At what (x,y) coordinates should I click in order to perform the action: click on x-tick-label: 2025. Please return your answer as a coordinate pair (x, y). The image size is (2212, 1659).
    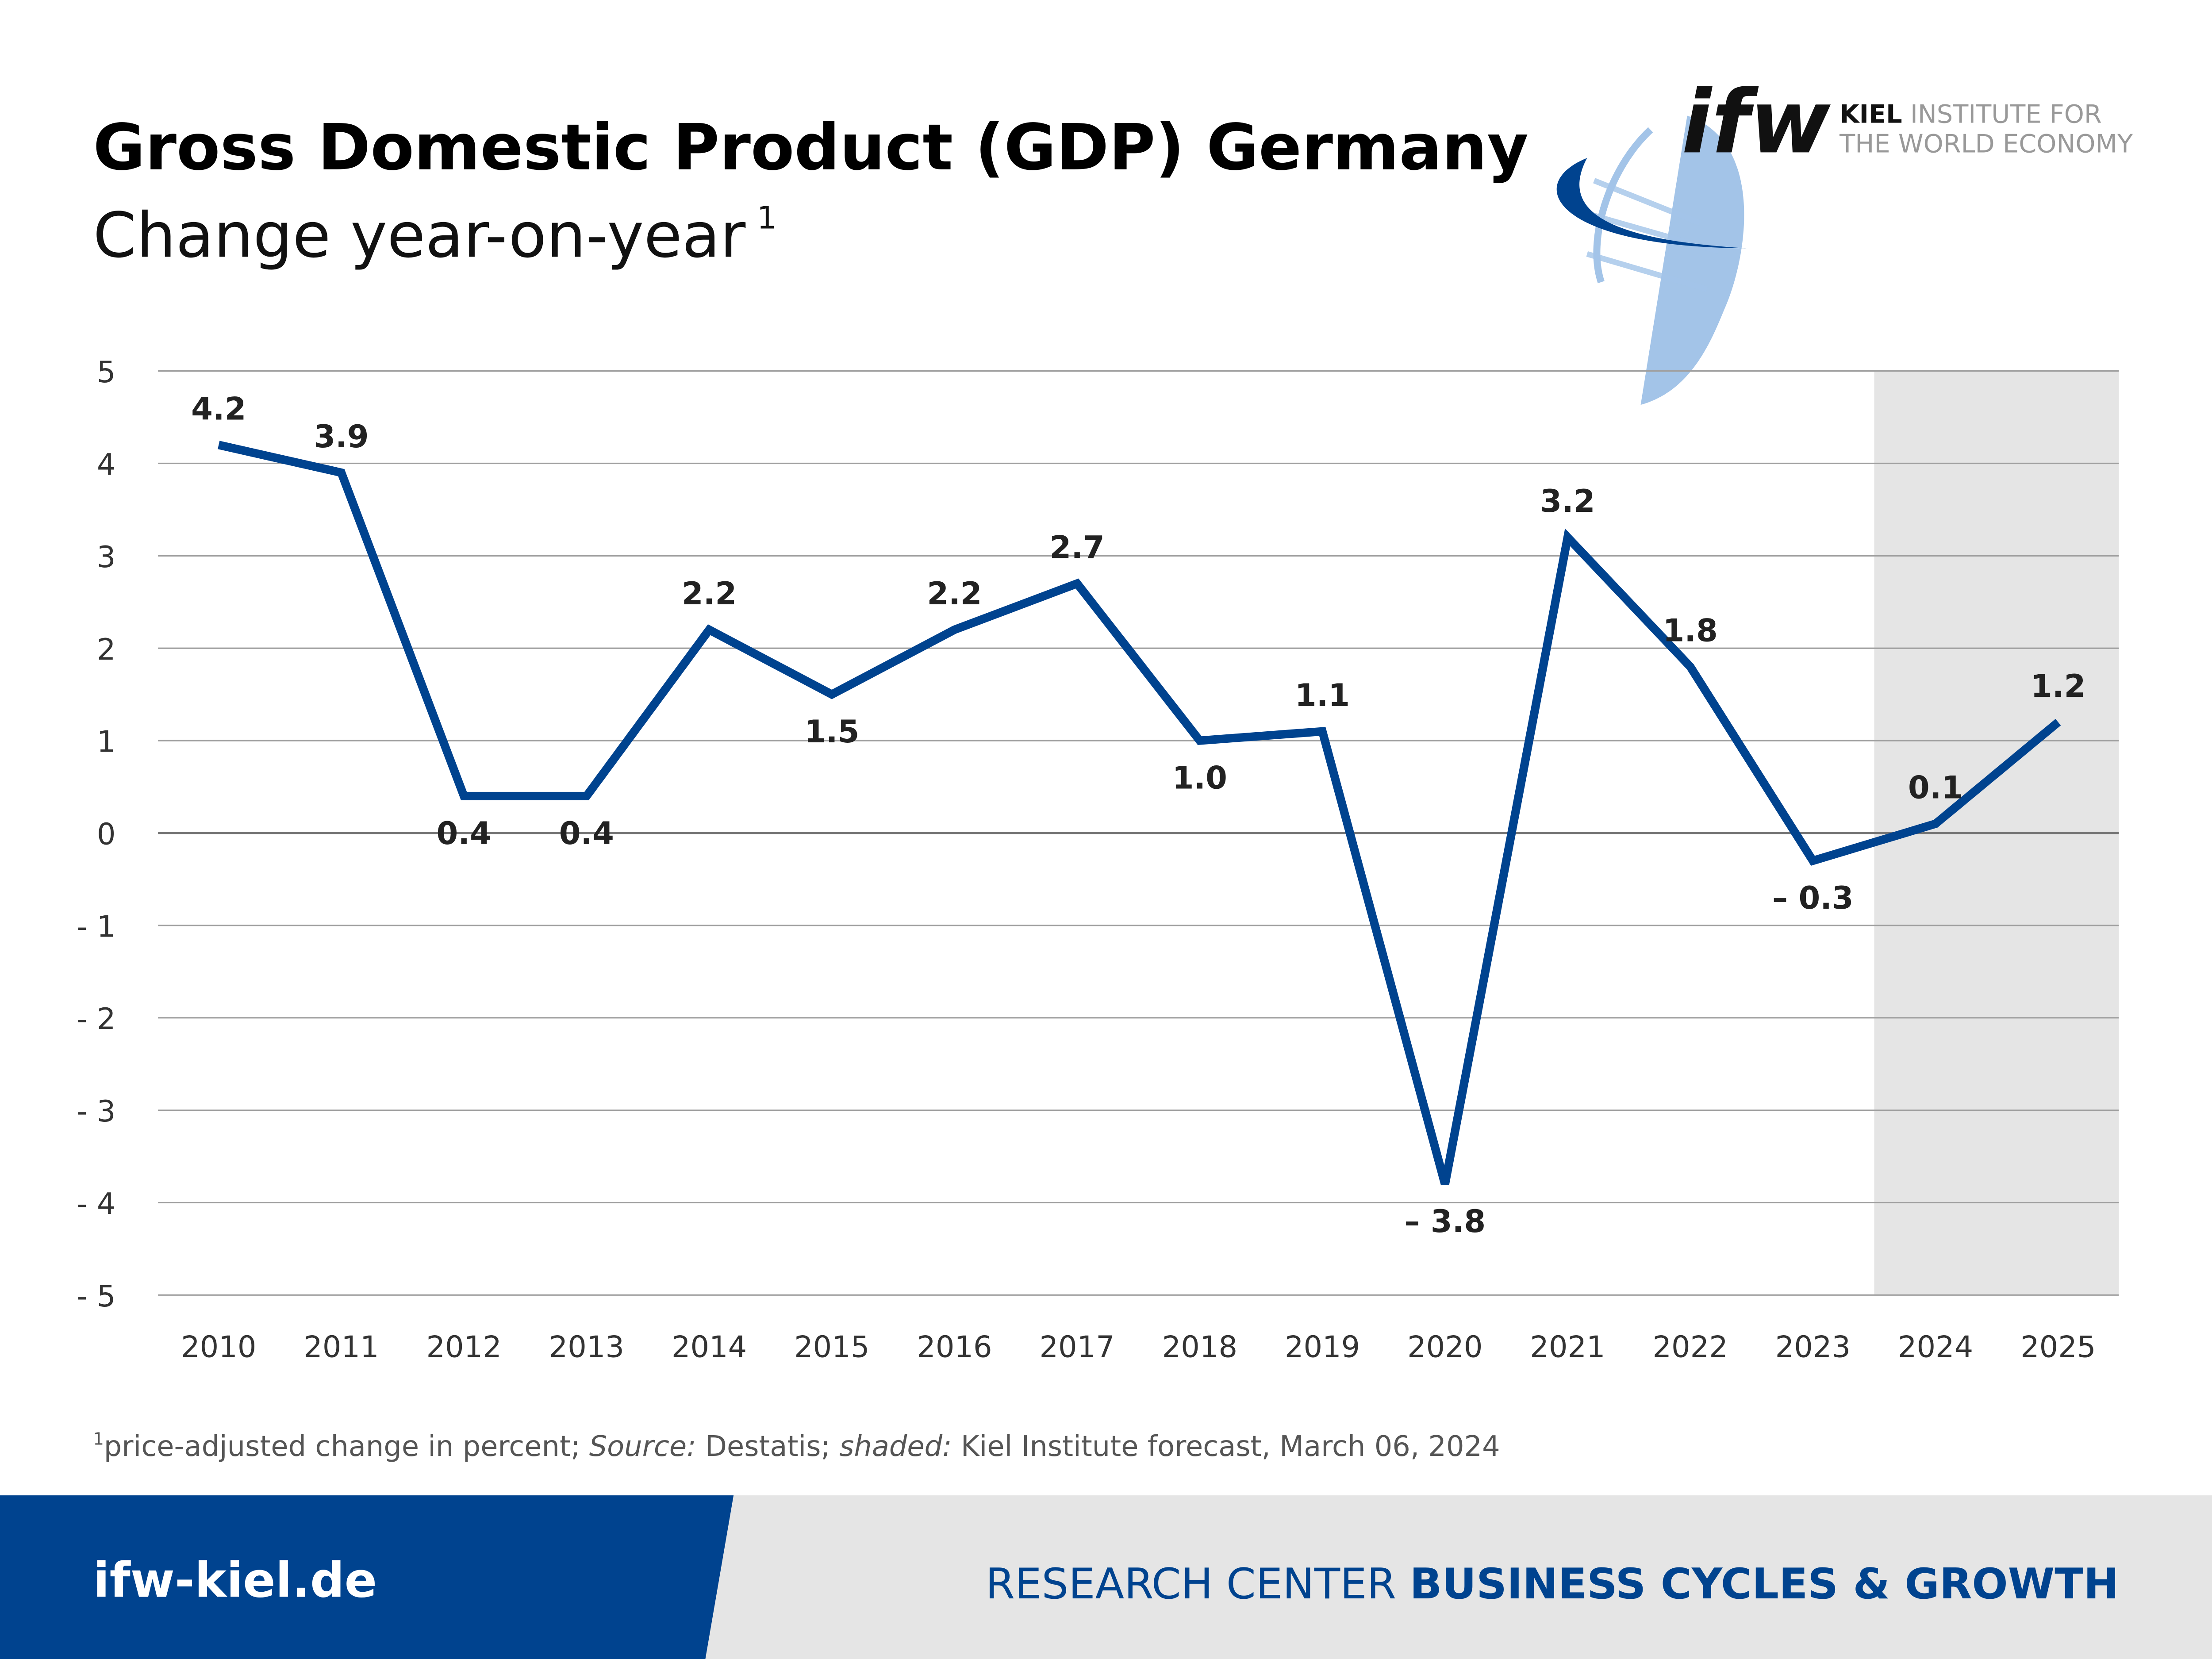
    Looking at the image, I should click on (2058, 1347).